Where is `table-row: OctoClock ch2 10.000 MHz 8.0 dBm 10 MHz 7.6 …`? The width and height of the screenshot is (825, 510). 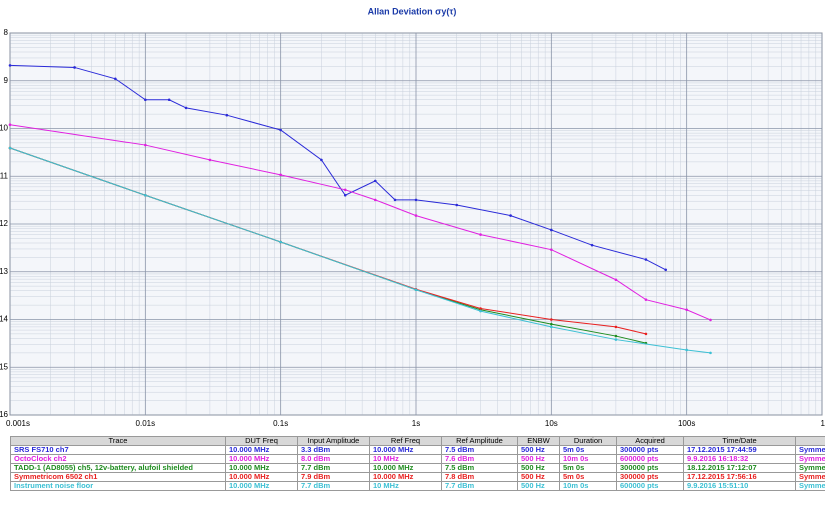 table-row: OctoClock ch2 10.000 MHz 8.0 dBm 10 MHz 7.6 … is located at coordinates (417, 459).